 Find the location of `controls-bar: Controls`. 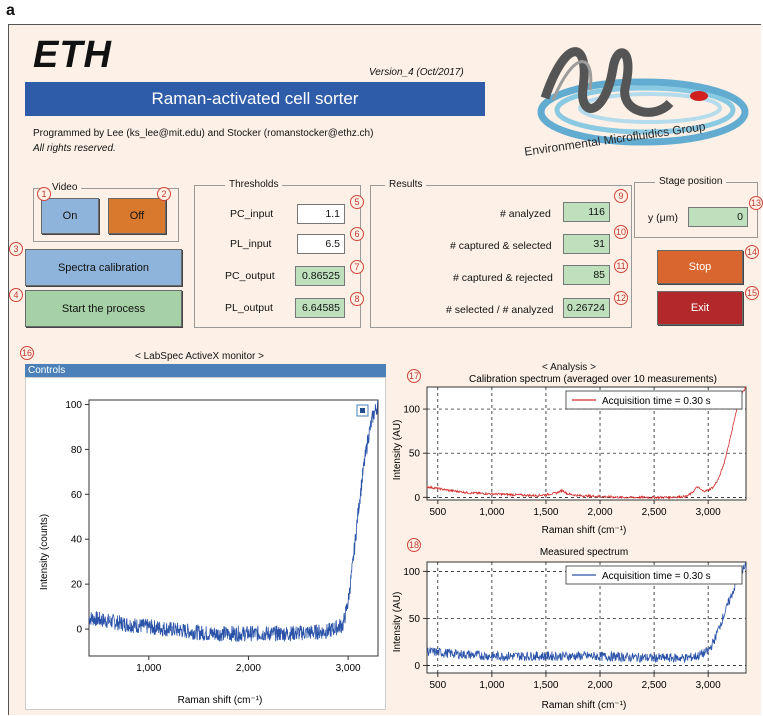

controls-bar: Controls is located at coordinates (205, 370).